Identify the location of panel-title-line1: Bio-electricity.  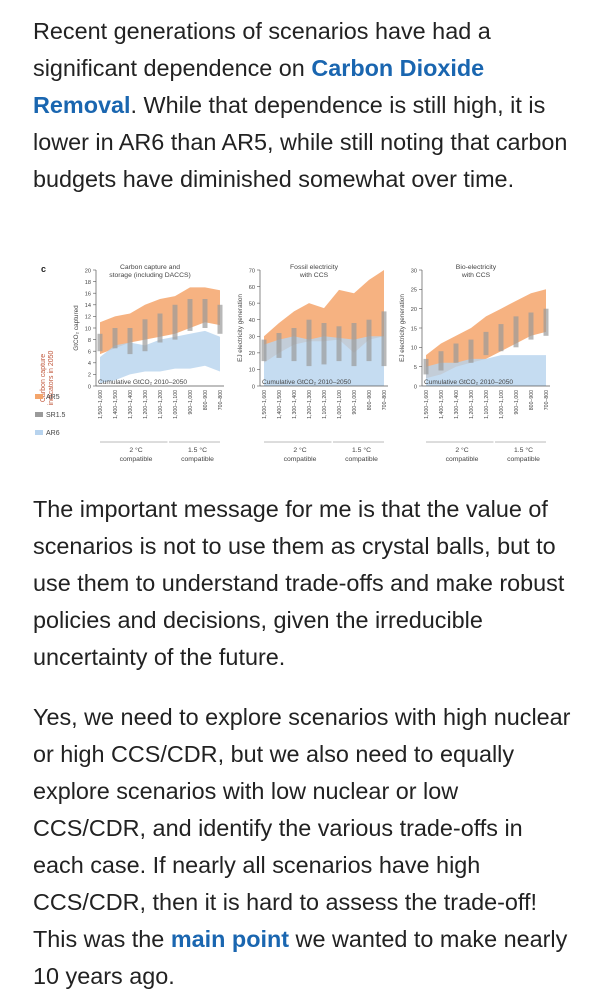
(476, 267).